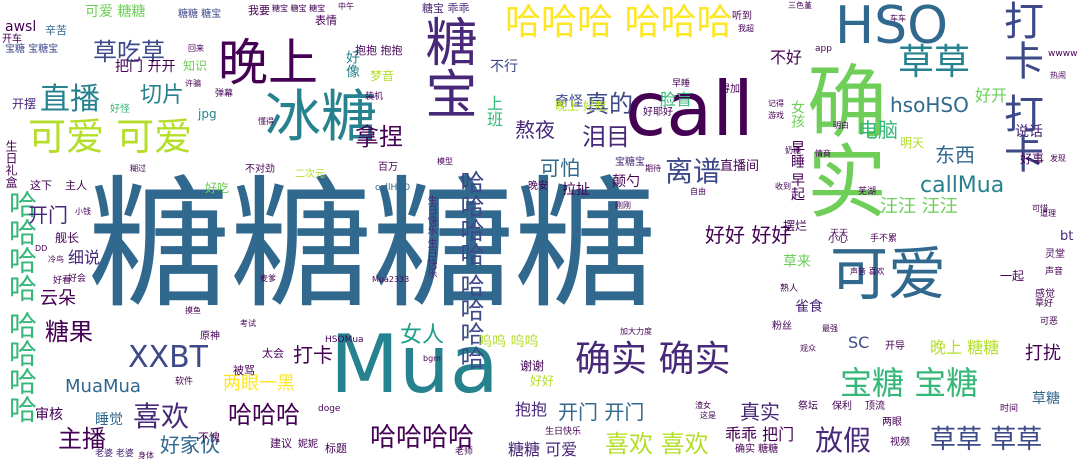  I want to click on word-33: 女人, so click(422, 335).